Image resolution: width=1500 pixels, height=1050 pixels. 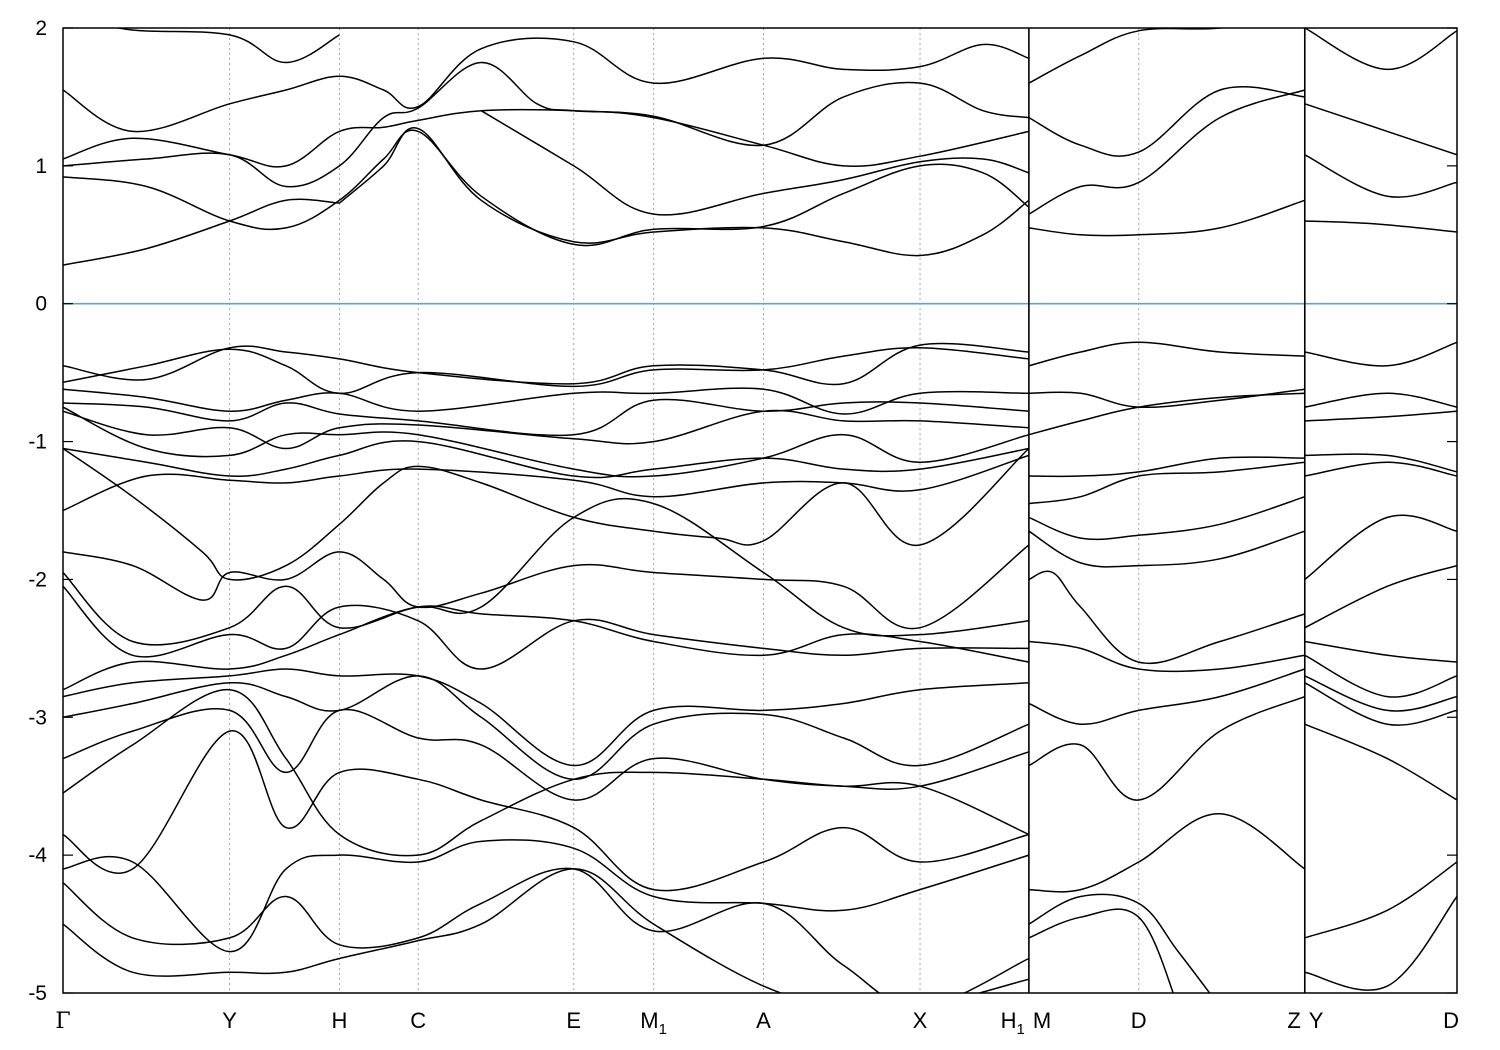 I want to click on kpoint-base: C, so click(x=418, y=1020).